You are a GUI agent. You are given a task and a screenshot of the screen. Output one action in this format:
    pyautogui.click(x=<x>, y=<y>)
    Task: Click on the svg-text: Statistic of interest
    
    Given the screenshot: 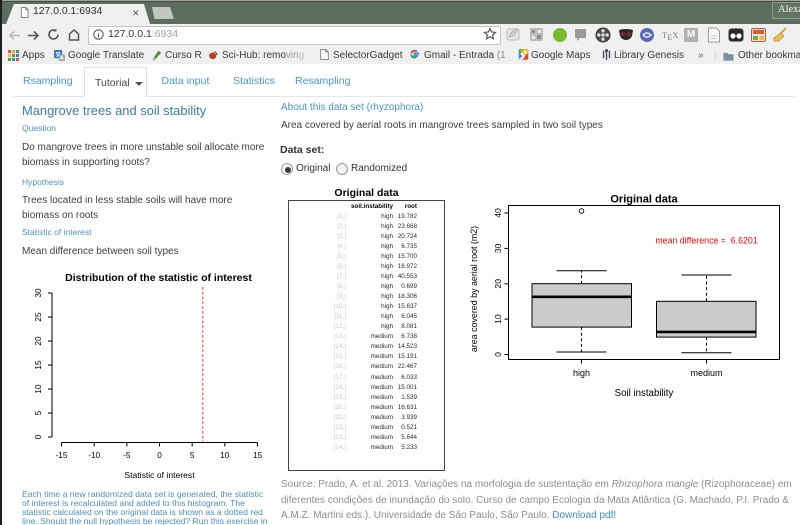 What is the action you would take?
    pyautogui.click(x=159, y=475)
    